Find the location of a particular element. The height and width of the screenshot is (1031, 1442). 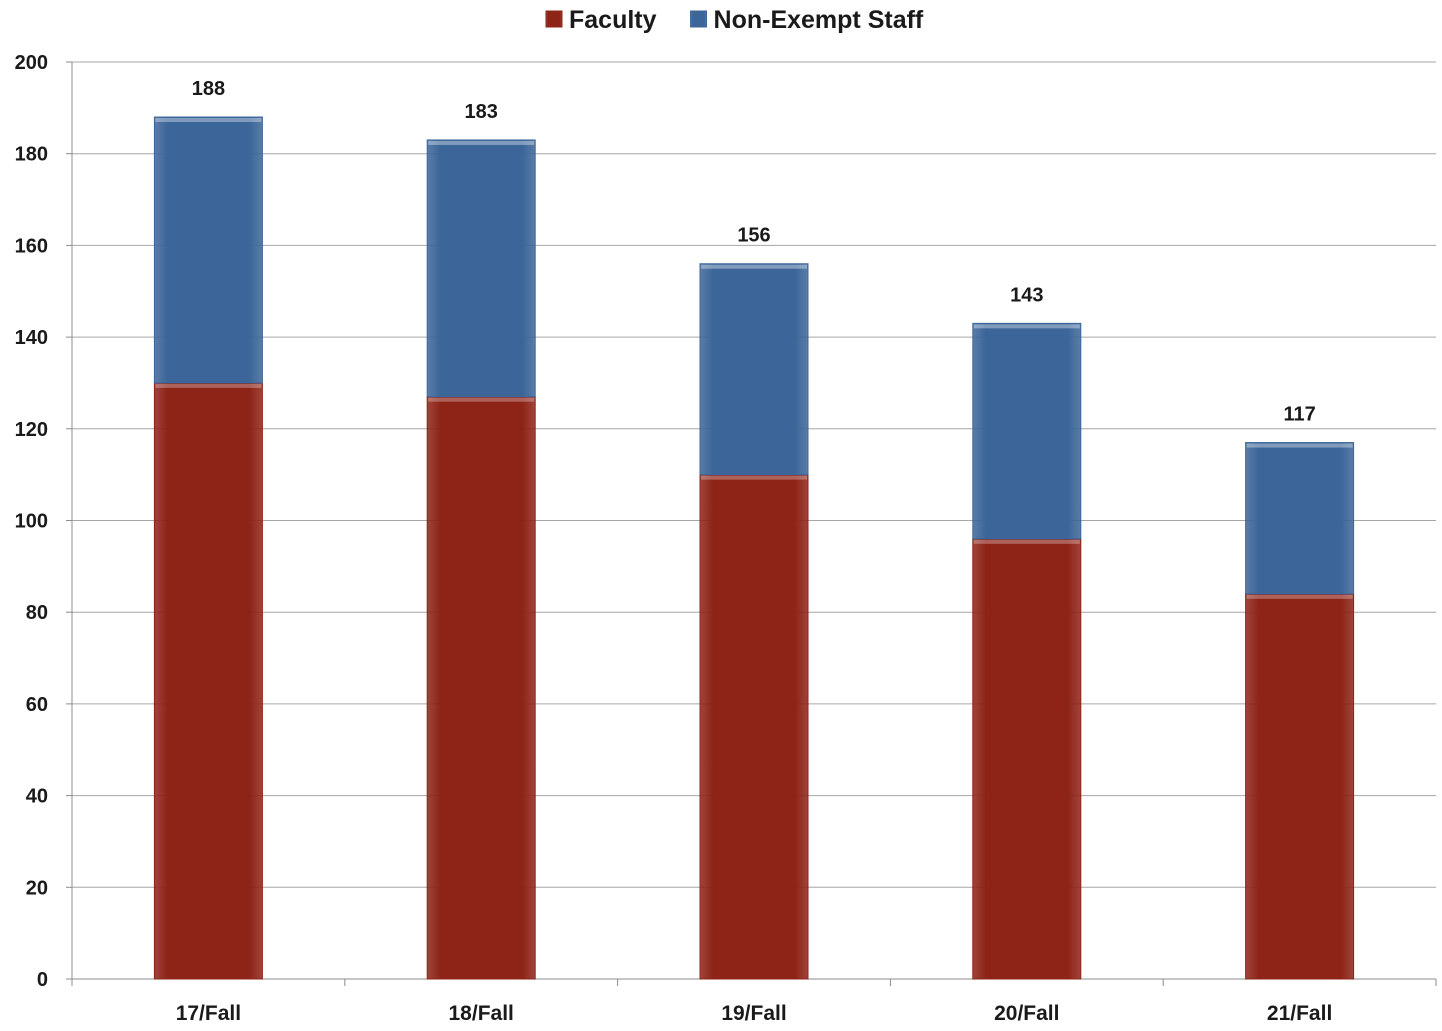

legend-label: Non-Exempt Staff is located at coordinates (819, 20).